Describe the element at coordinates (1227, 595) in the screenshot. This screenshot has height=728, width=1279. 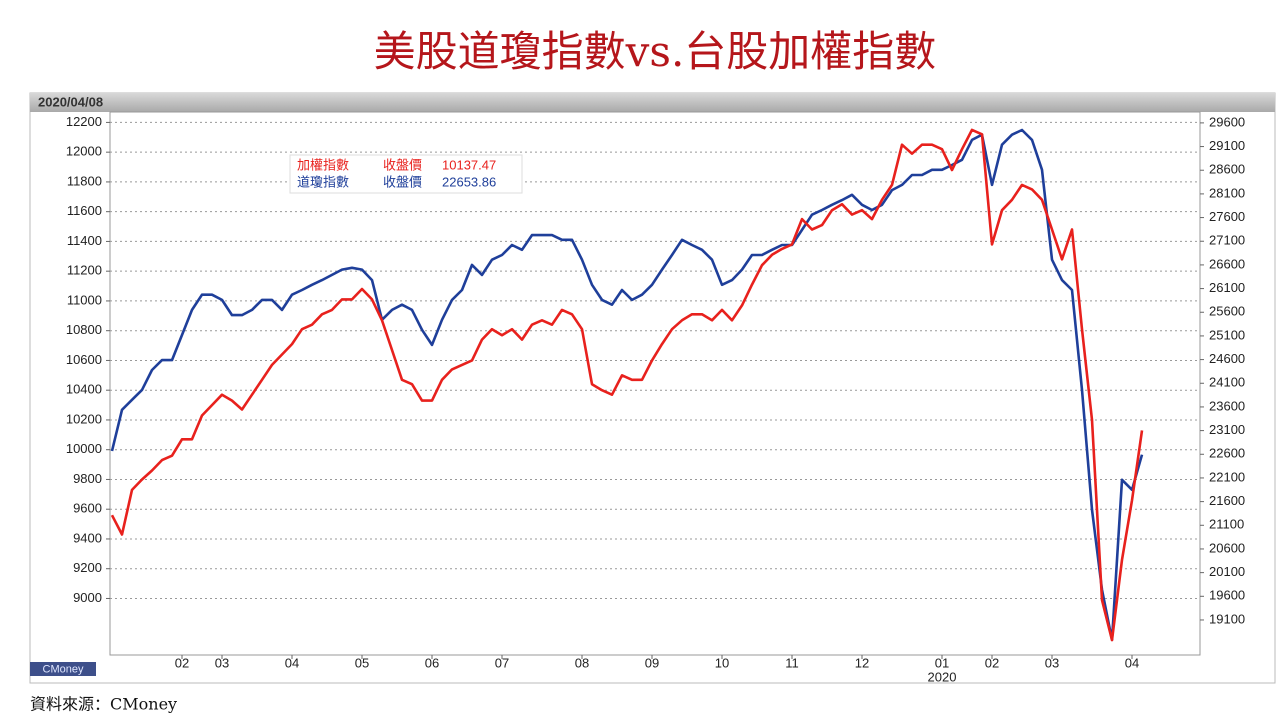
I see `y2-tick-label: 19600` at that location.